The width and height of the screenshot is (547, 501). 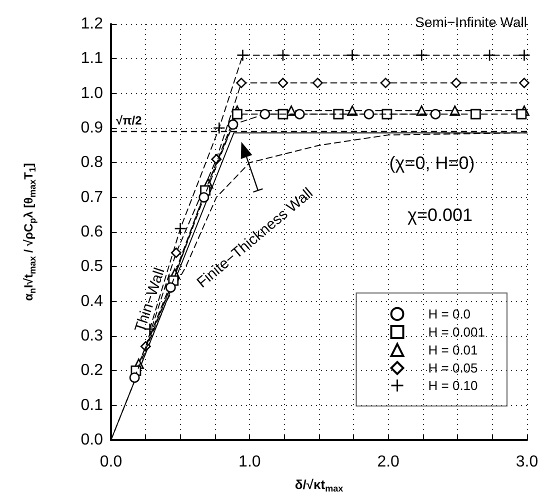 I want to click on y-tick-label: 1.2, so click(x=92, y=24).